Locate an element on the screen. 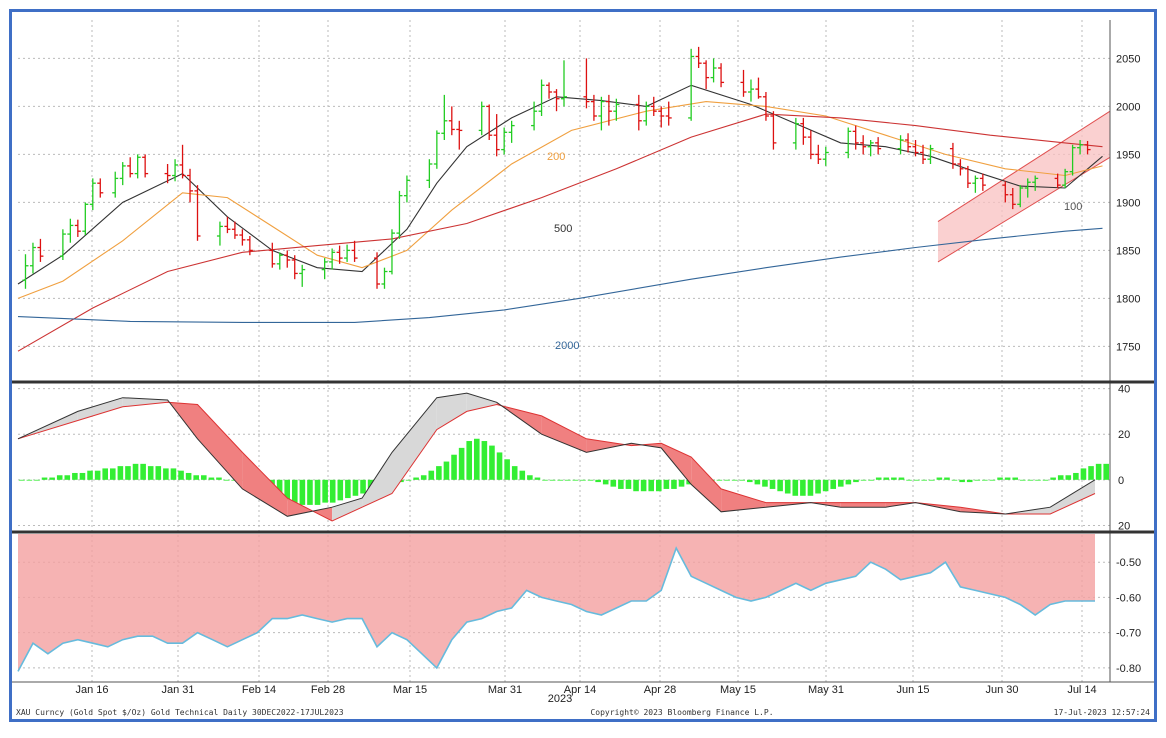 The width and height of the screenshot is (1166, 738). footer-center: Copyright© 2023 Bloomberg Finance L.P. is located at coordinates (681, 712).